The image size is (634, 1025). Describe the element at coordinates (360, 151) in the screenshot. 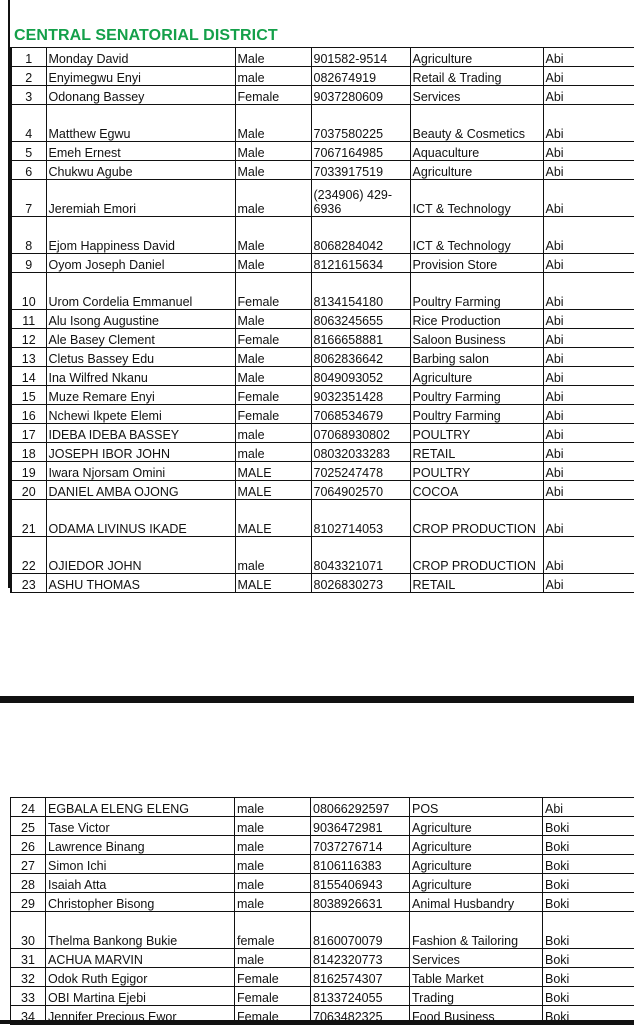

I see `cell-phone: 7067164985` at that location.